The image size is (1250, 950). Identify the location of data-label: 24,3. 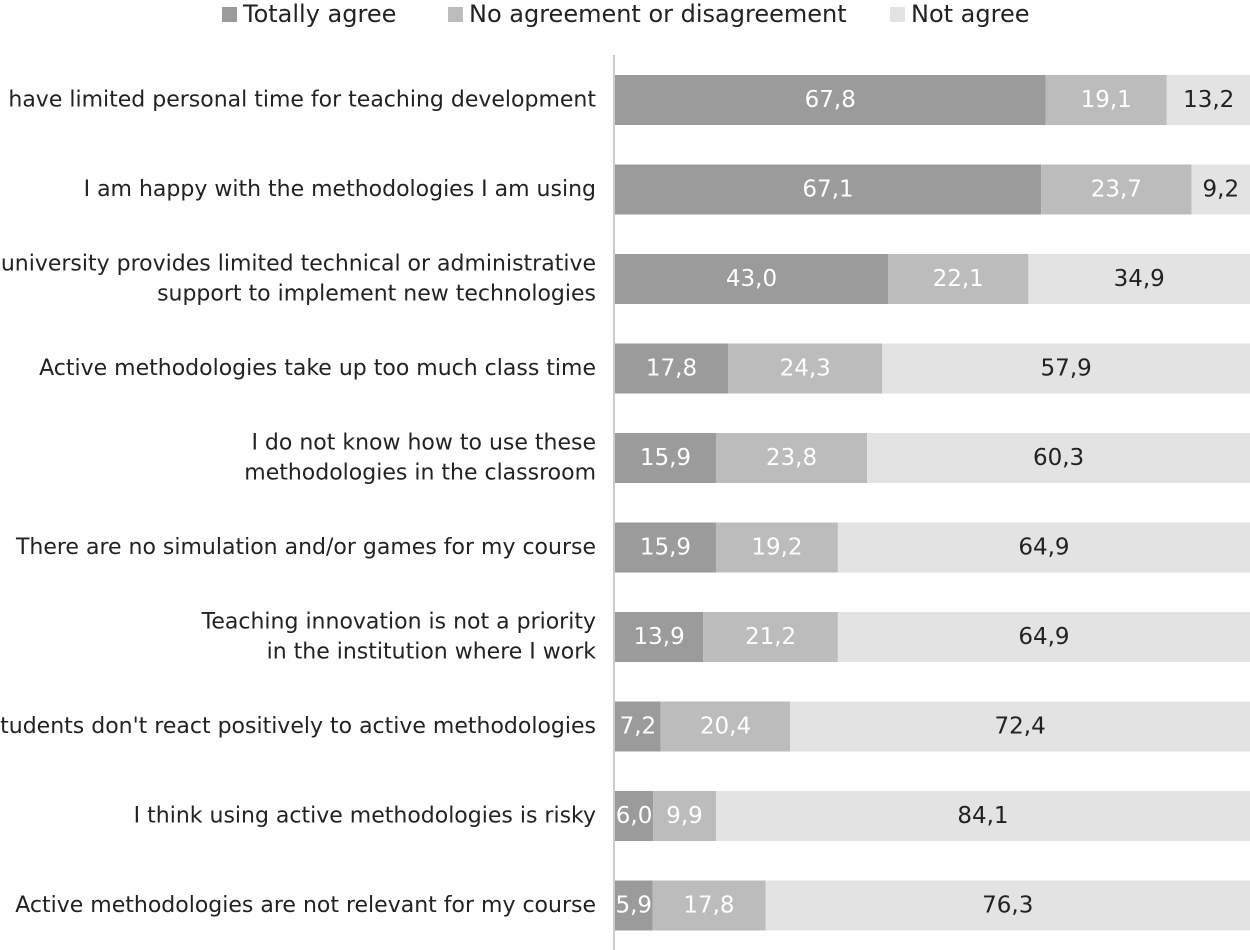
(805, 369).